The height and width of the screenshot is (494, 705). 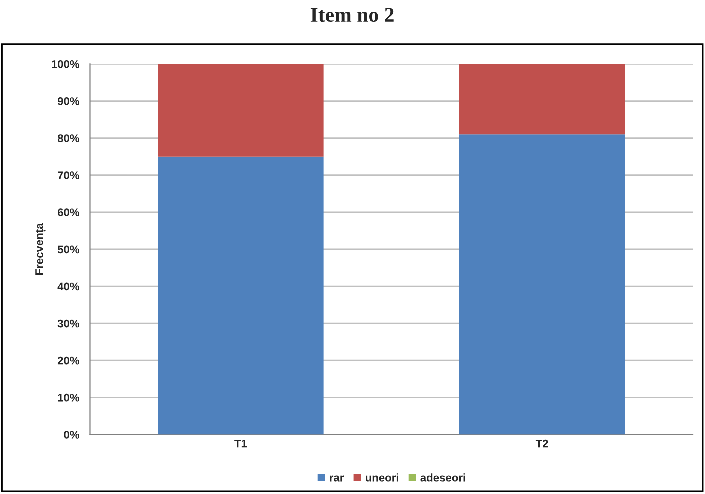 What do you see at coordinates (69, 212) in the screenshot?
I see `y-tick-label: 60%` at bounding box center [69, 212].